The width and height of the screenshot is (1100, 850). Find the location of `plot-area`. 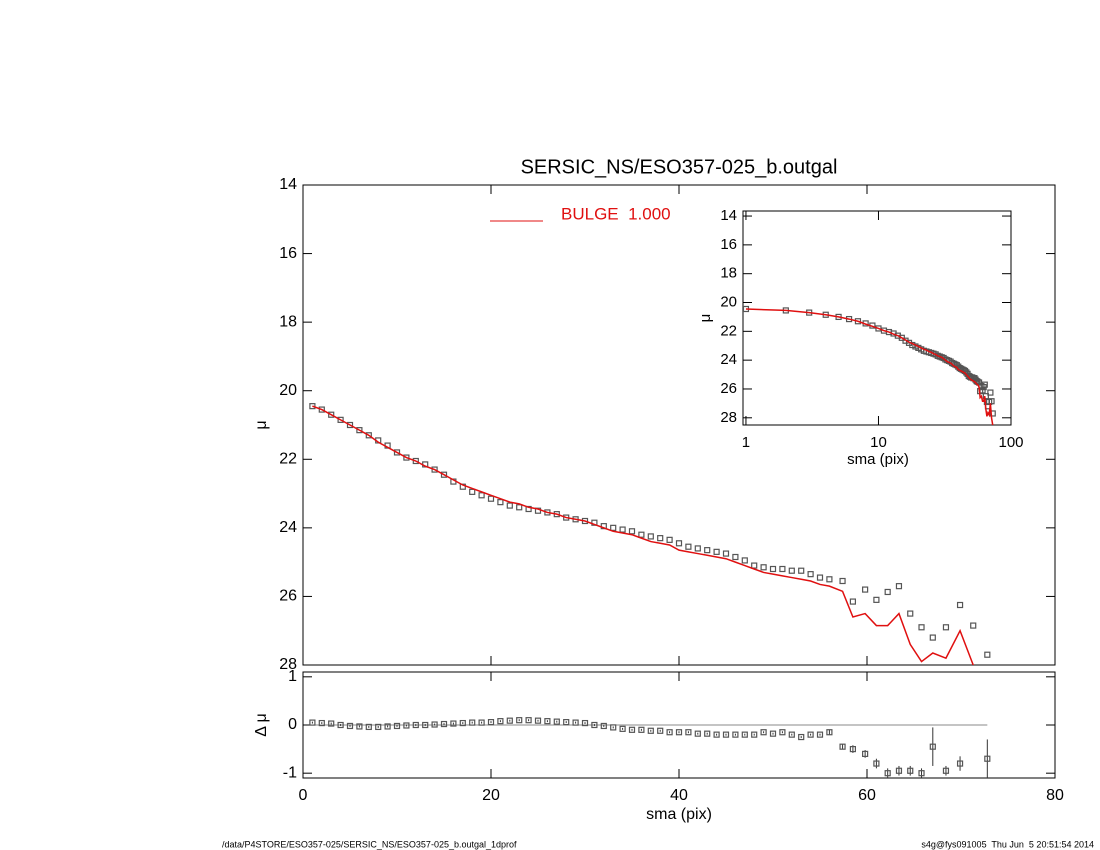

plot-area is located at coordinates (650, 747).